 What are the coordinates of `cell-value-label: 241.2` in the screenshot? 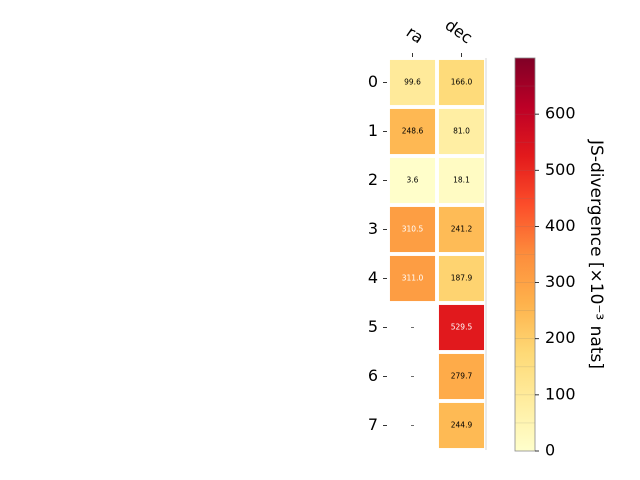 It's located at (462, 229).